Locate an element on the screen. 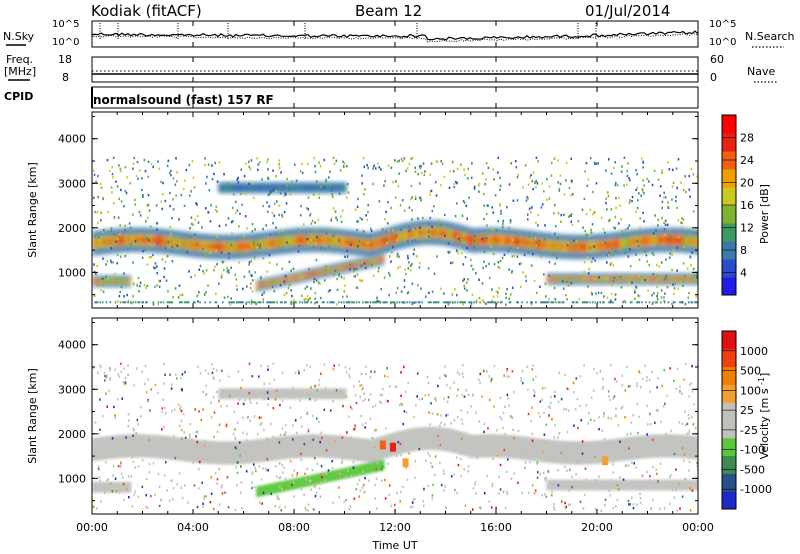 This screenshot has height=554, width=800. cpid-label: CPID is located at coordinates (19, 96).